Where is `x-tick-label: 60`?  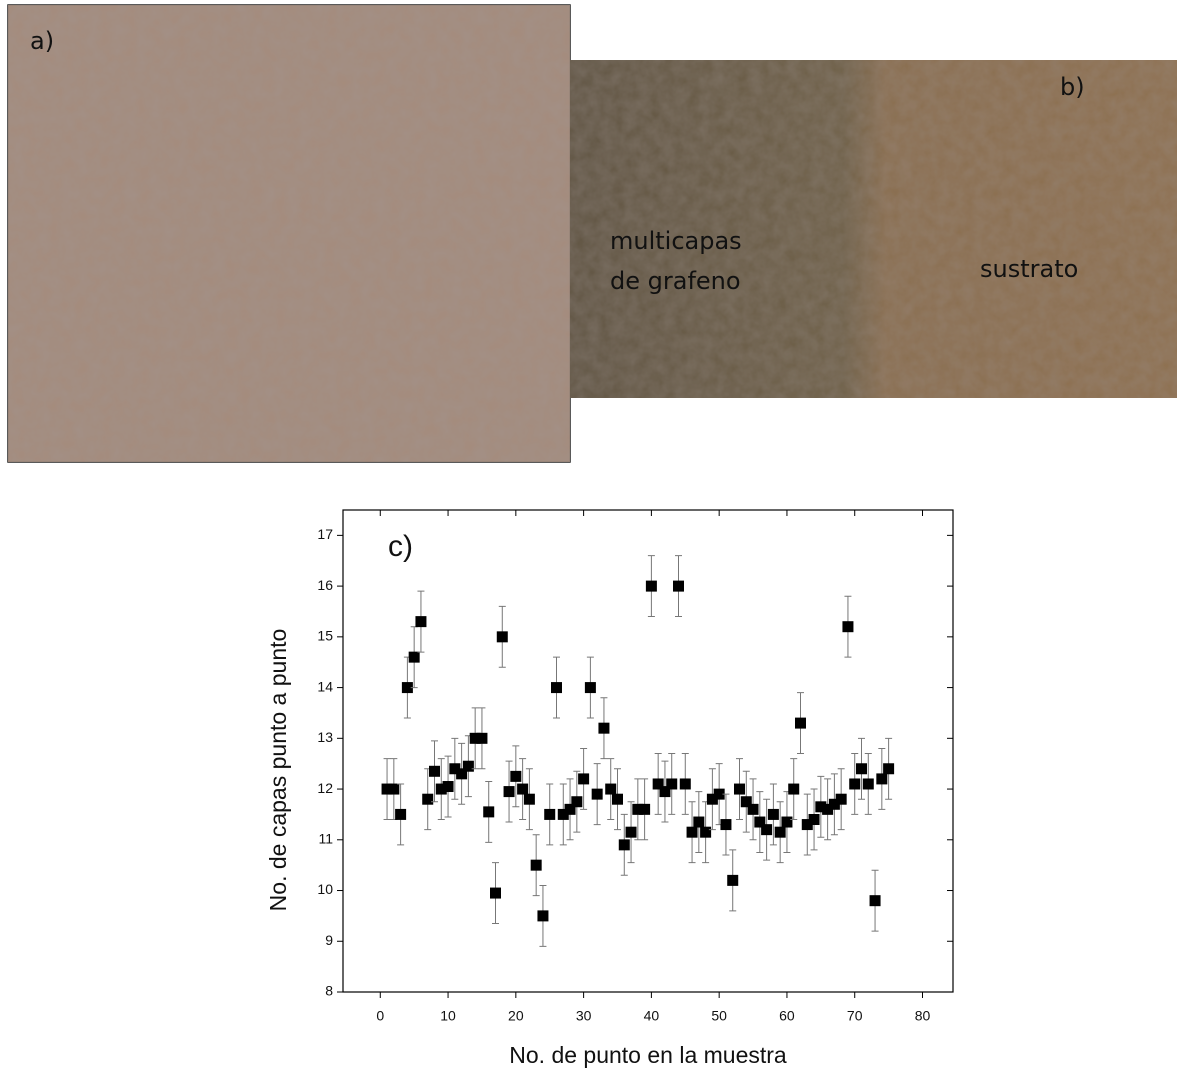
x-tick-label: 60 is located at coordinates (787, 1016).